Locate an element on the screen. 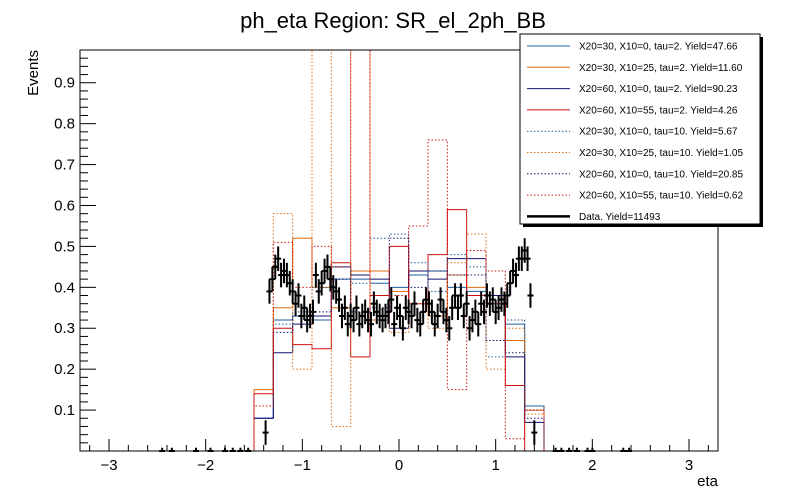 This screenshot has width=800, height=500. legend-entry: X20=60, X10=55, tau=2. Yield=4.26 is located at coordinates (632, 110).